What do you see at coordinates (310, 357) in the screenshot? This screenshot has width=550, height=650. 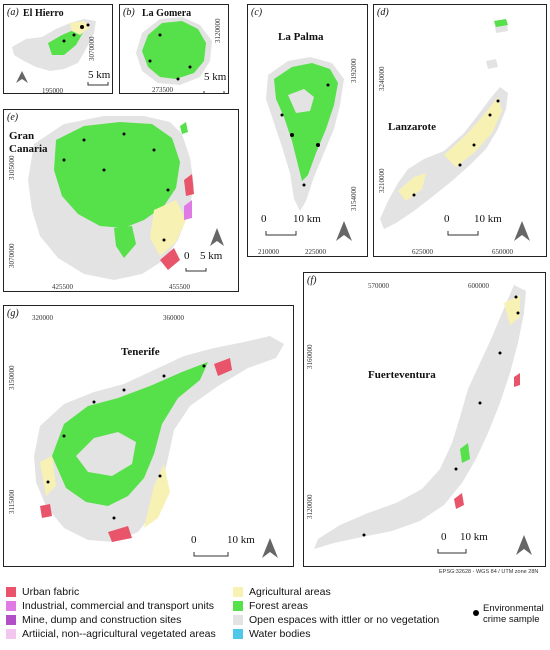 I see `y-tick: 3160000` at bounding box center [310, 357].